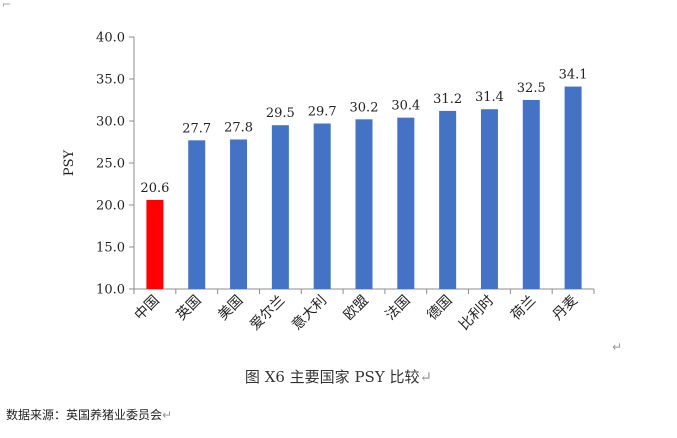 Image resolution: width=677 pixels, height=438 pixels. Describe the element at coordinates (523, 308) in the screenshot. I see `category-label-9: 荷兰` at that location.